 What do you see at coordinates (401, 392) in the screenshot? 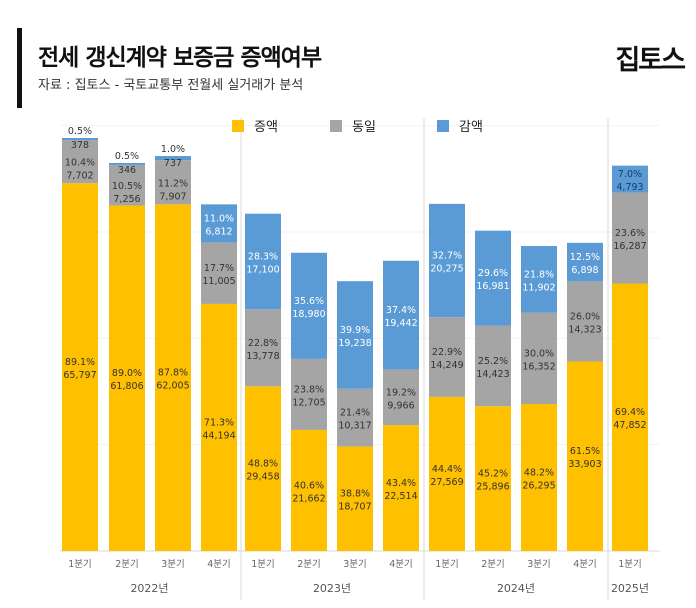
I see `data-label-pct: 19.2%` at bounding box center [401, 392].